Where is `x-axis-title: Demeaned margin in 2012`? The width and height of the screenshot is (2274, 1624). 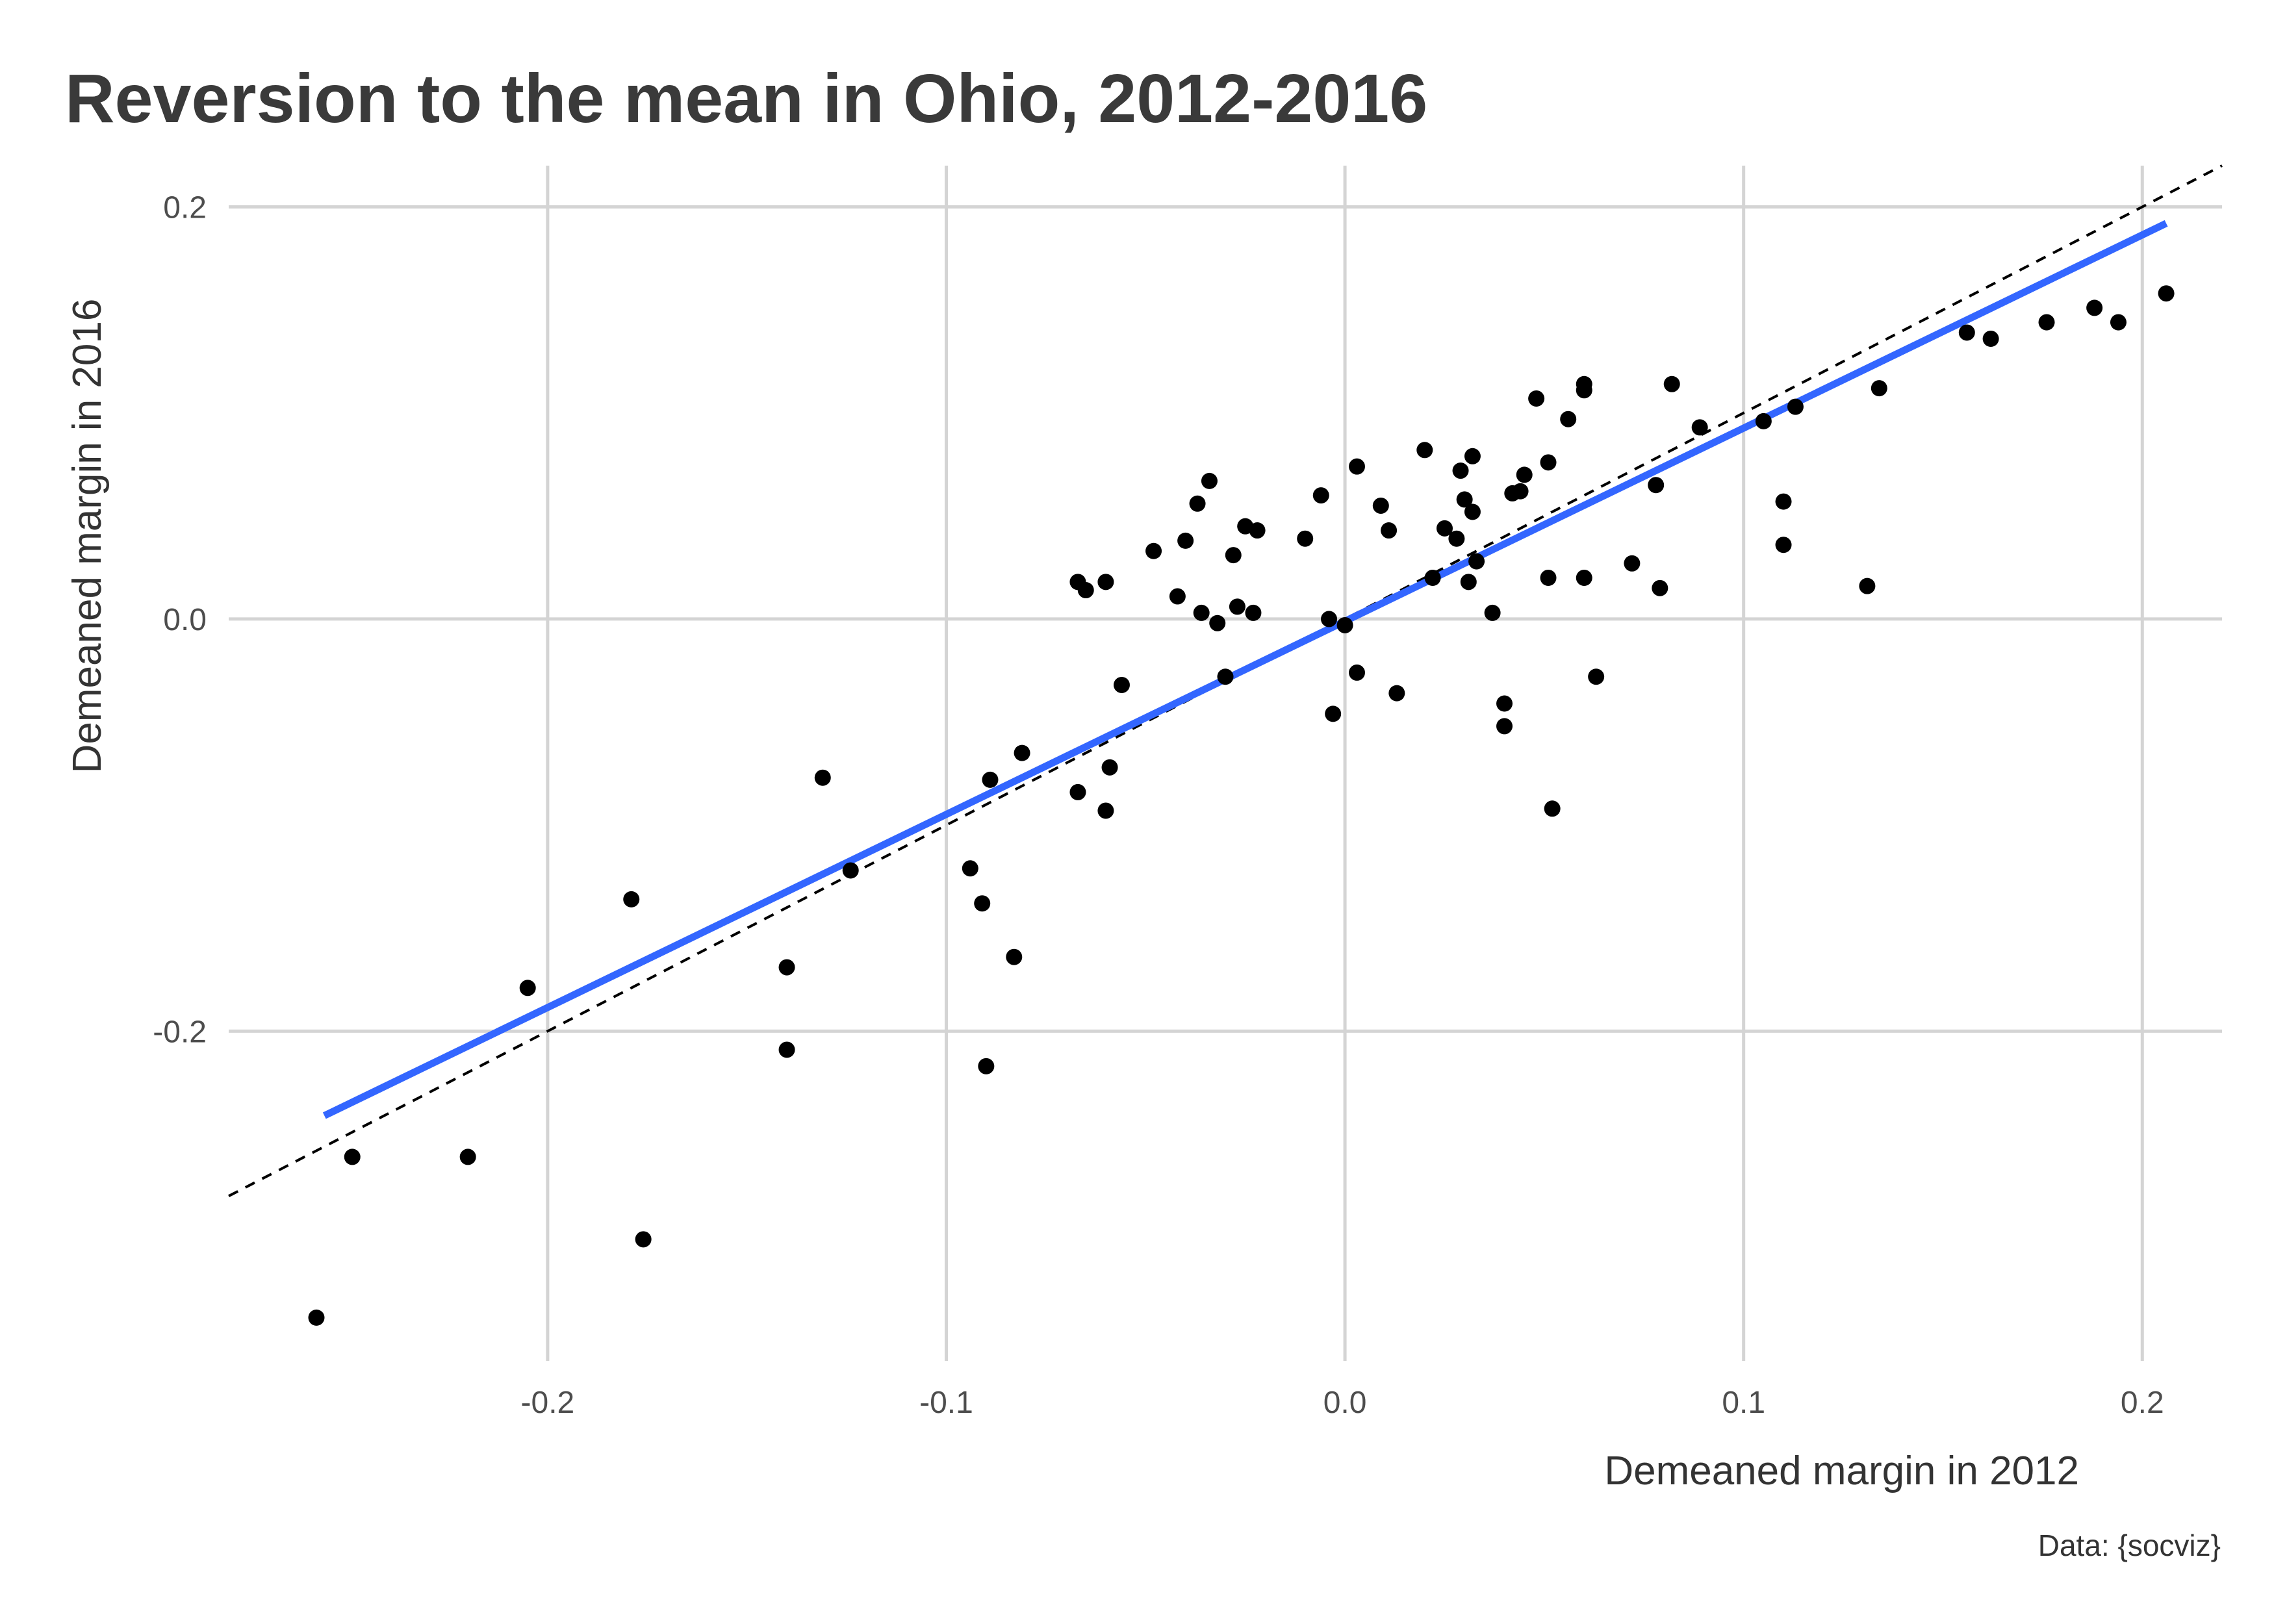
x-axis-title: Demeaned margin in 2012 is located at coordinates (1841, 1471).